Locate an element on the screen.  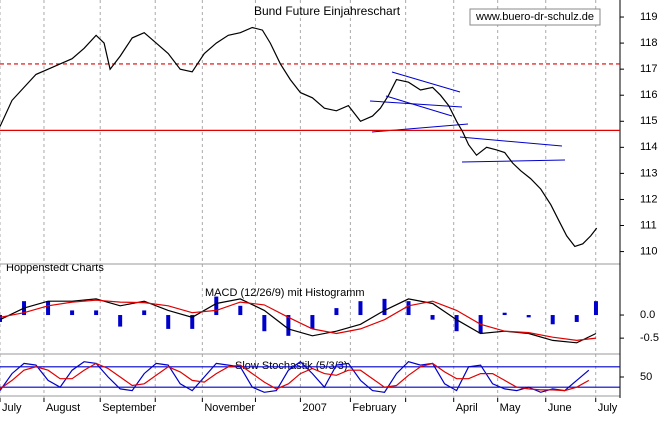
y-tick-label: 111 is located at coordinates (648, 225).